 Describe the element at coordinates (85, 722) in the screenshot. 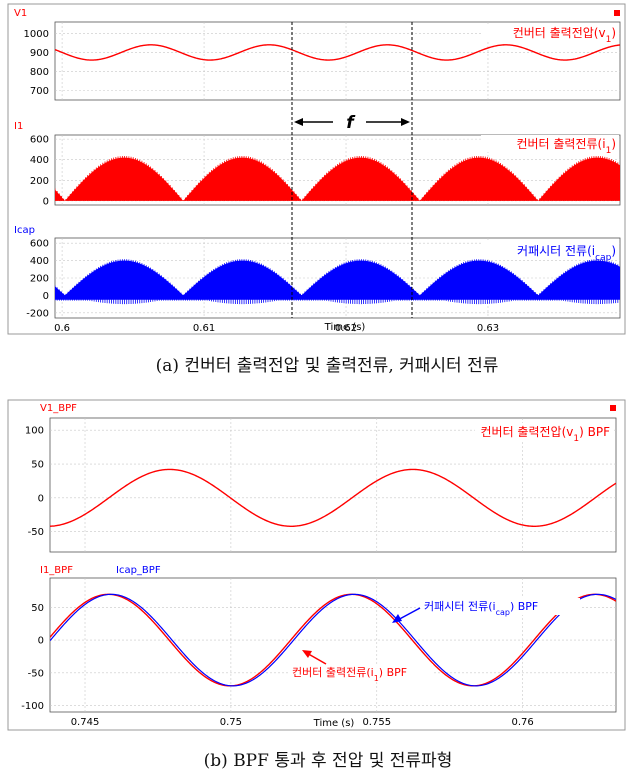

I see `x-tick-label: 0.745` at that location.